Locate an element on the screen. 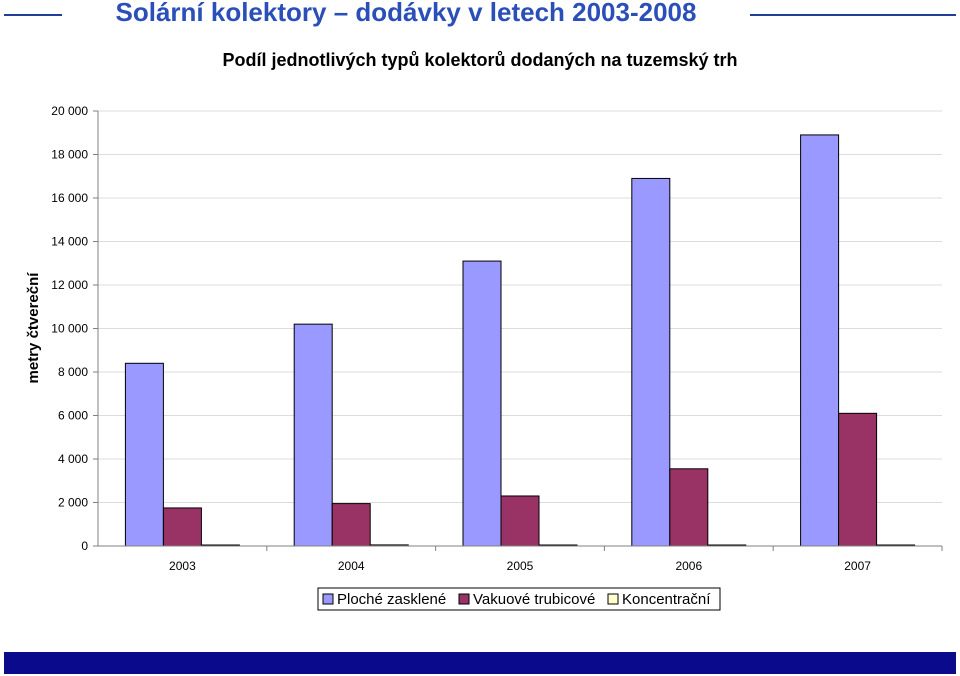 Image resolution: width=960 pixels, height=676 pixels. x-tick-label: 2007 is located at coordinates (857, 566).